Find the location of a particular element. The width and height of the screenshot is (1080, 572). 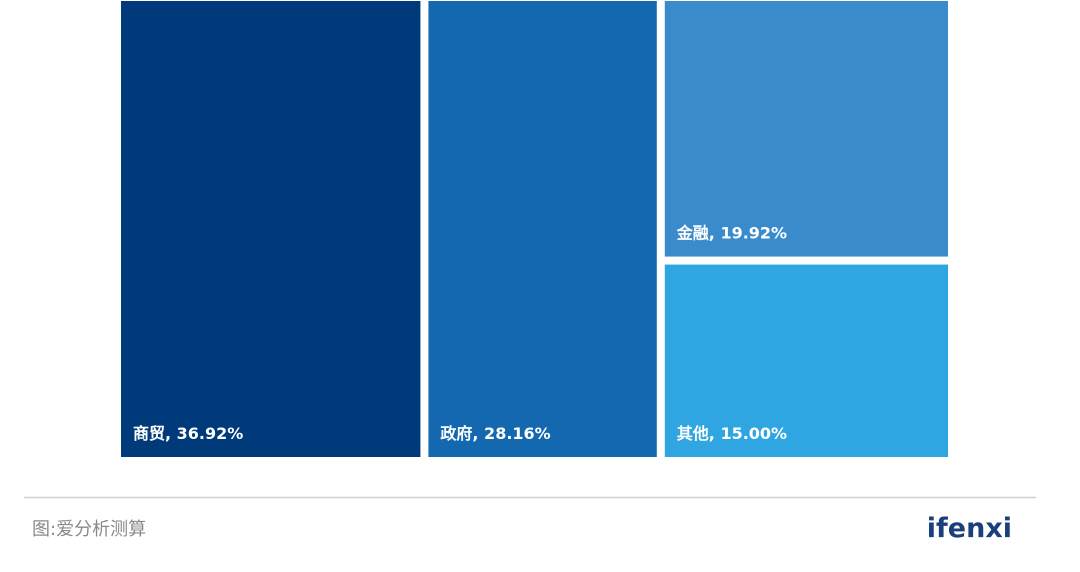

logo: ifenxi is located at coordinates (969, 528).